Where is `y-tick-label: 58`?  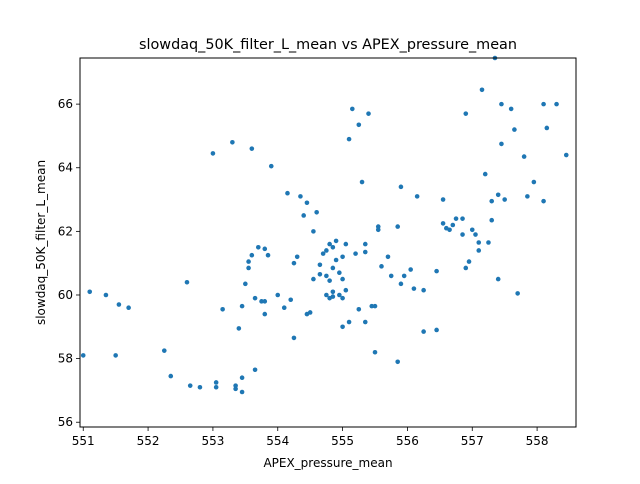
y-tick-label: 58 is located at coordinates (65, 359).